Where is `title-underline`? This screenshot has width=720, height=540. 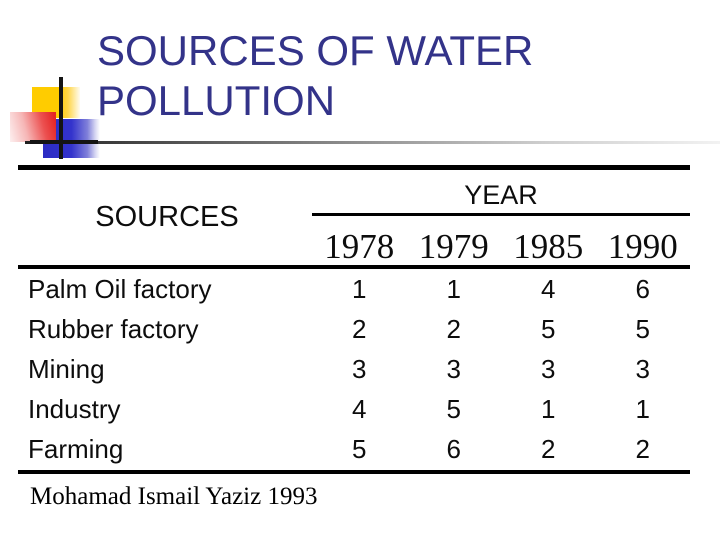 title-underline is located at coordinates (354, 167).